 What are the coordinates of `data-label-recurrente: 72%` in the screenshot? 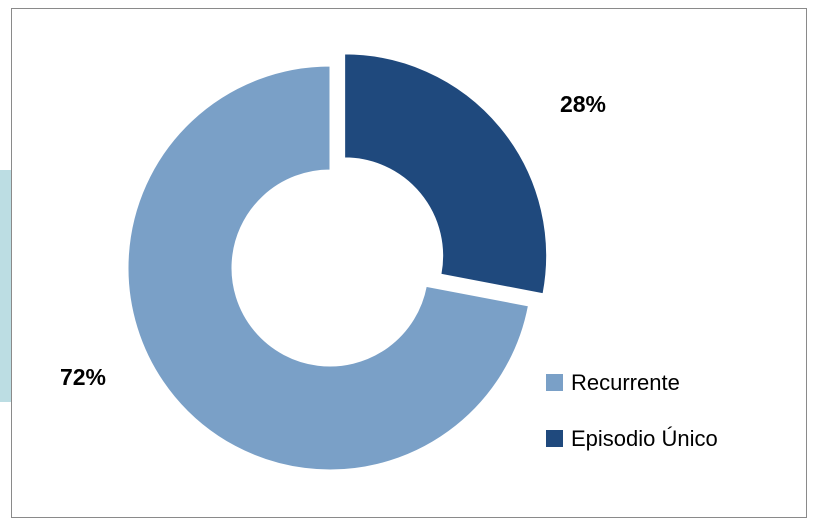 It's located at (83, 377).